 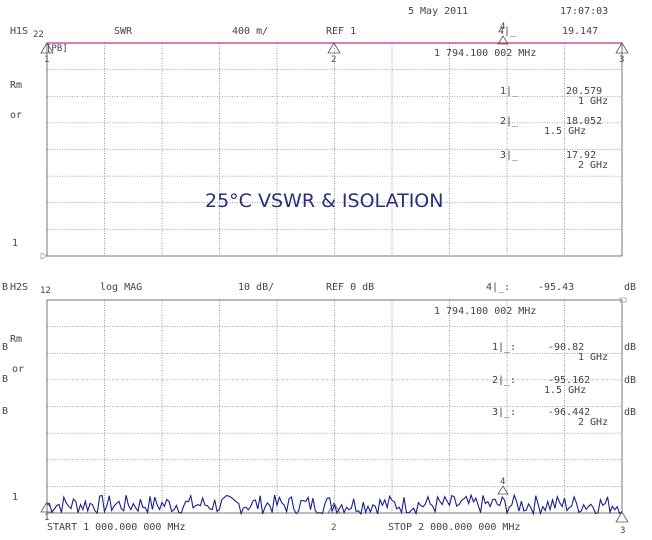 I want to click on chart2-marker-1-number: 1, so click(x=46, y=518).